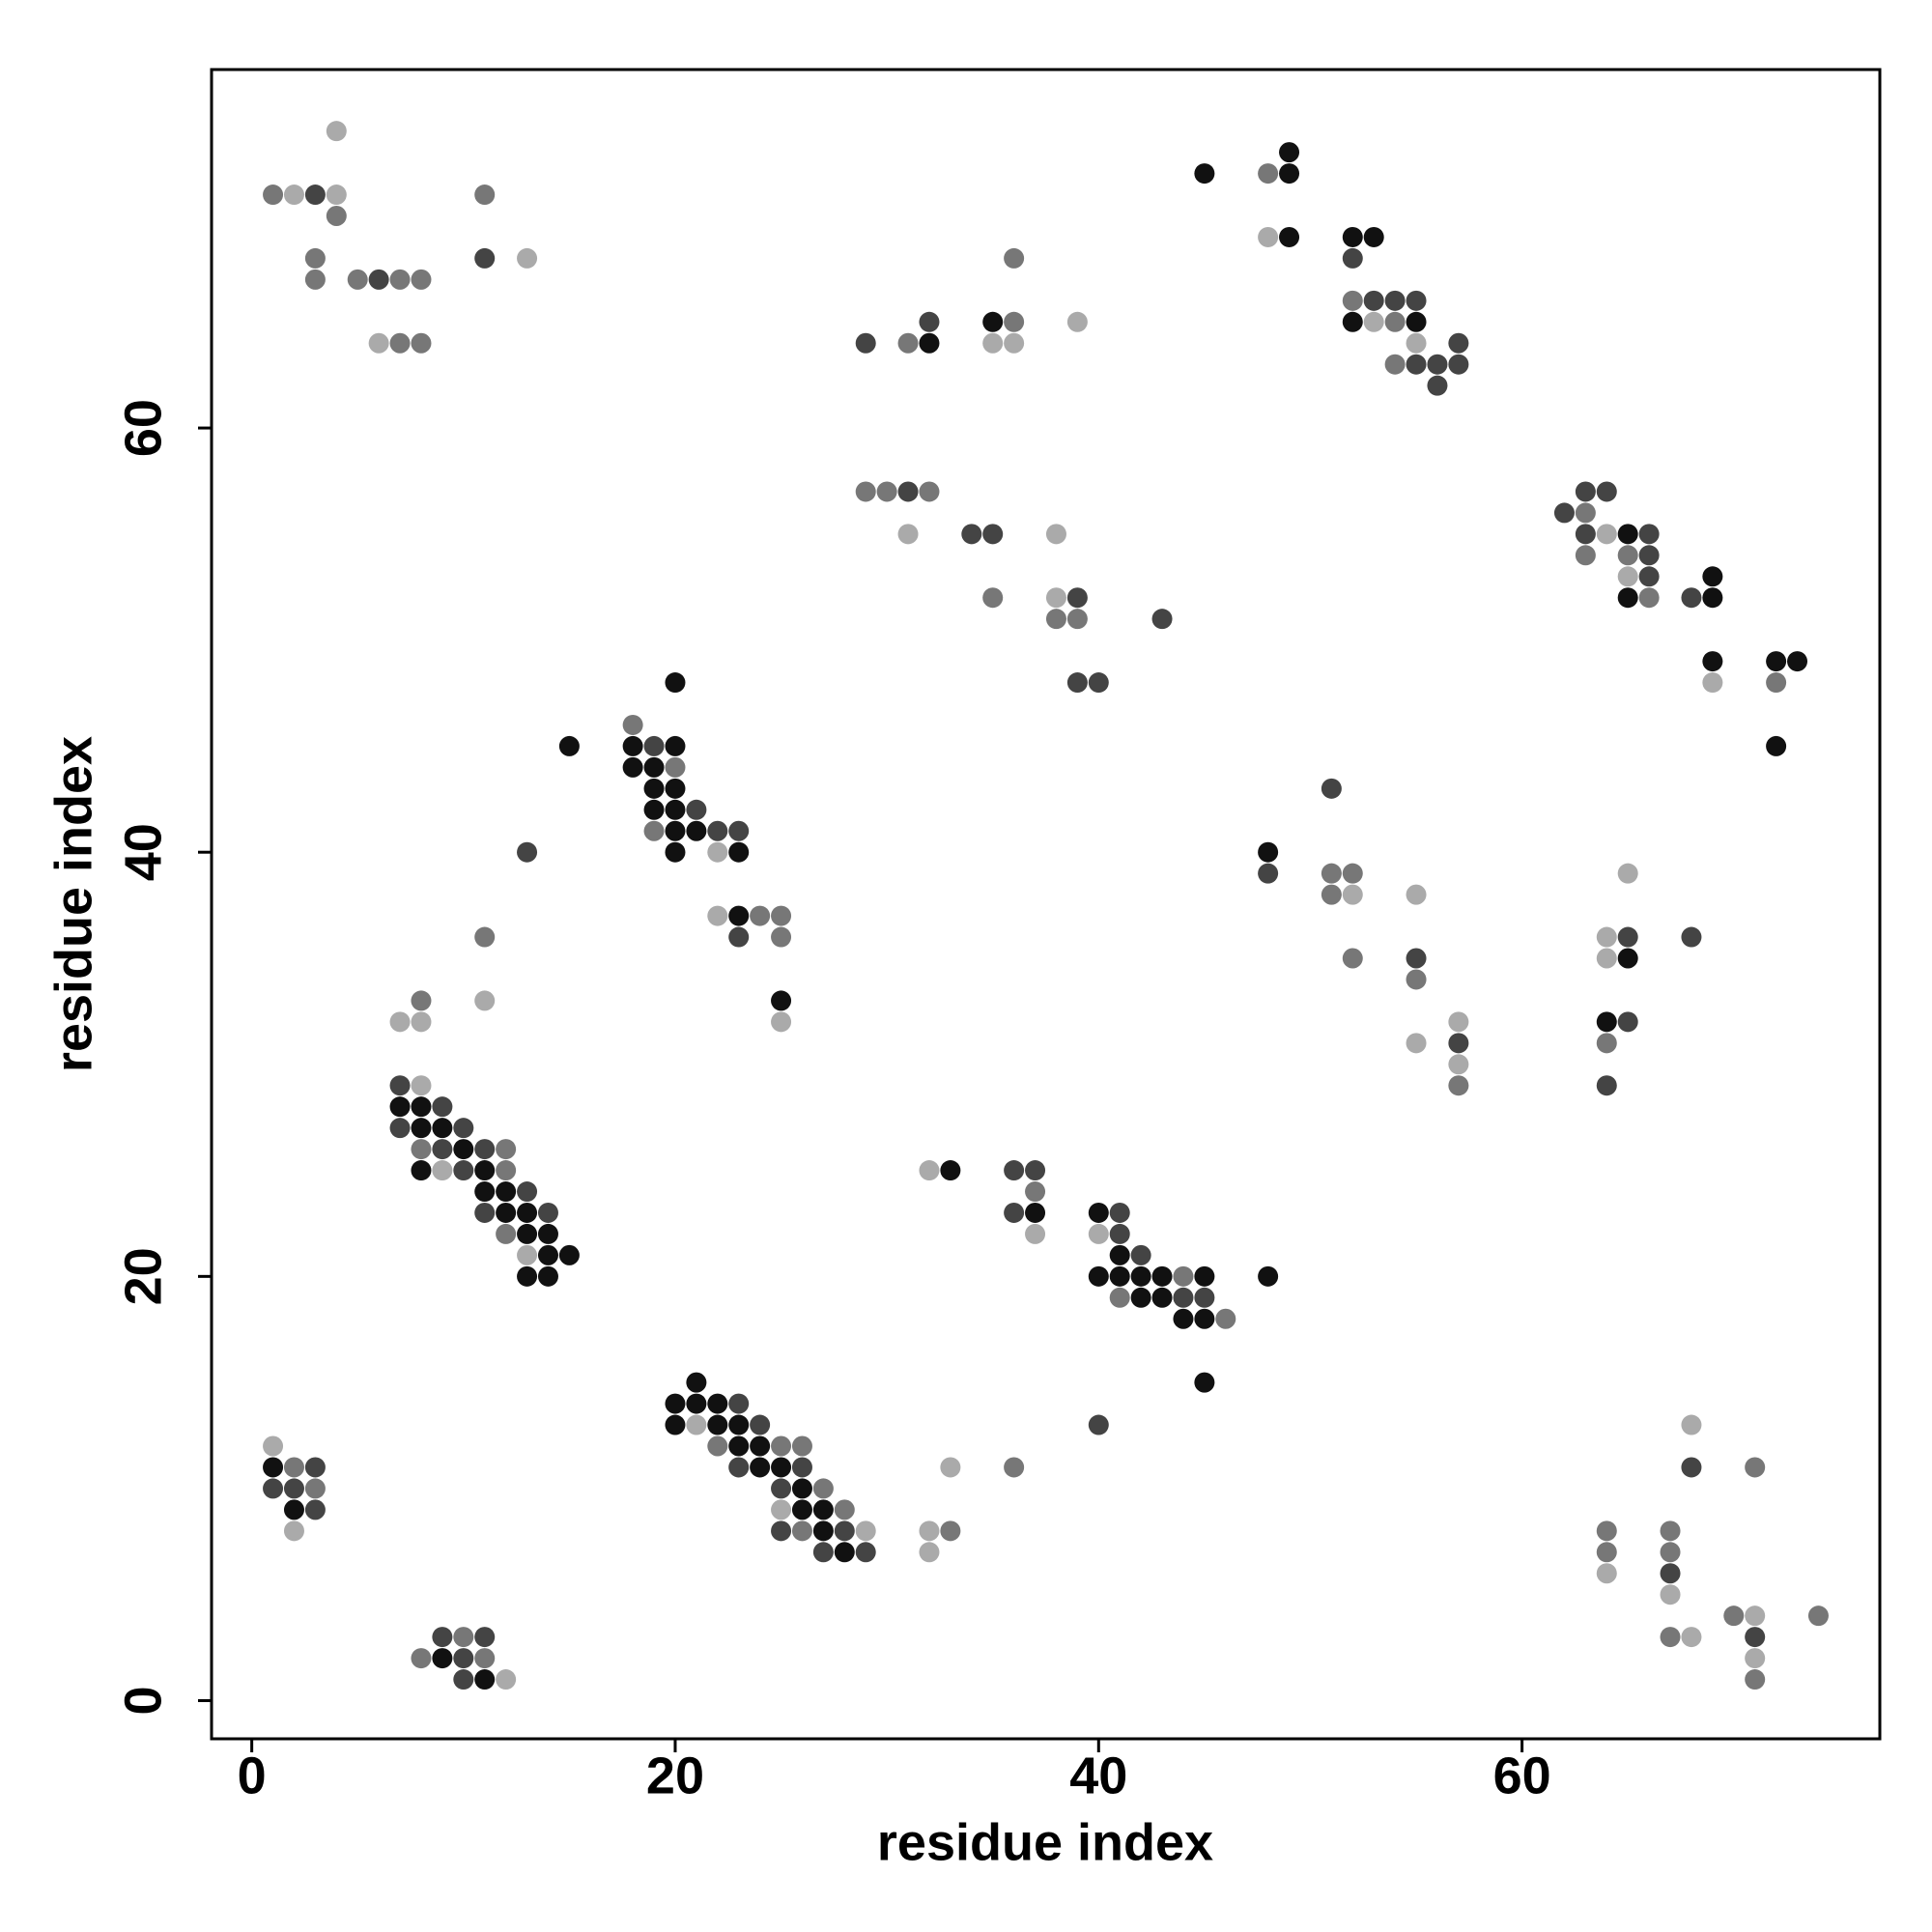  Describe the element at coordinates (73, 904) in the screenshot. I see `y-axis-title: residue index` at that location.